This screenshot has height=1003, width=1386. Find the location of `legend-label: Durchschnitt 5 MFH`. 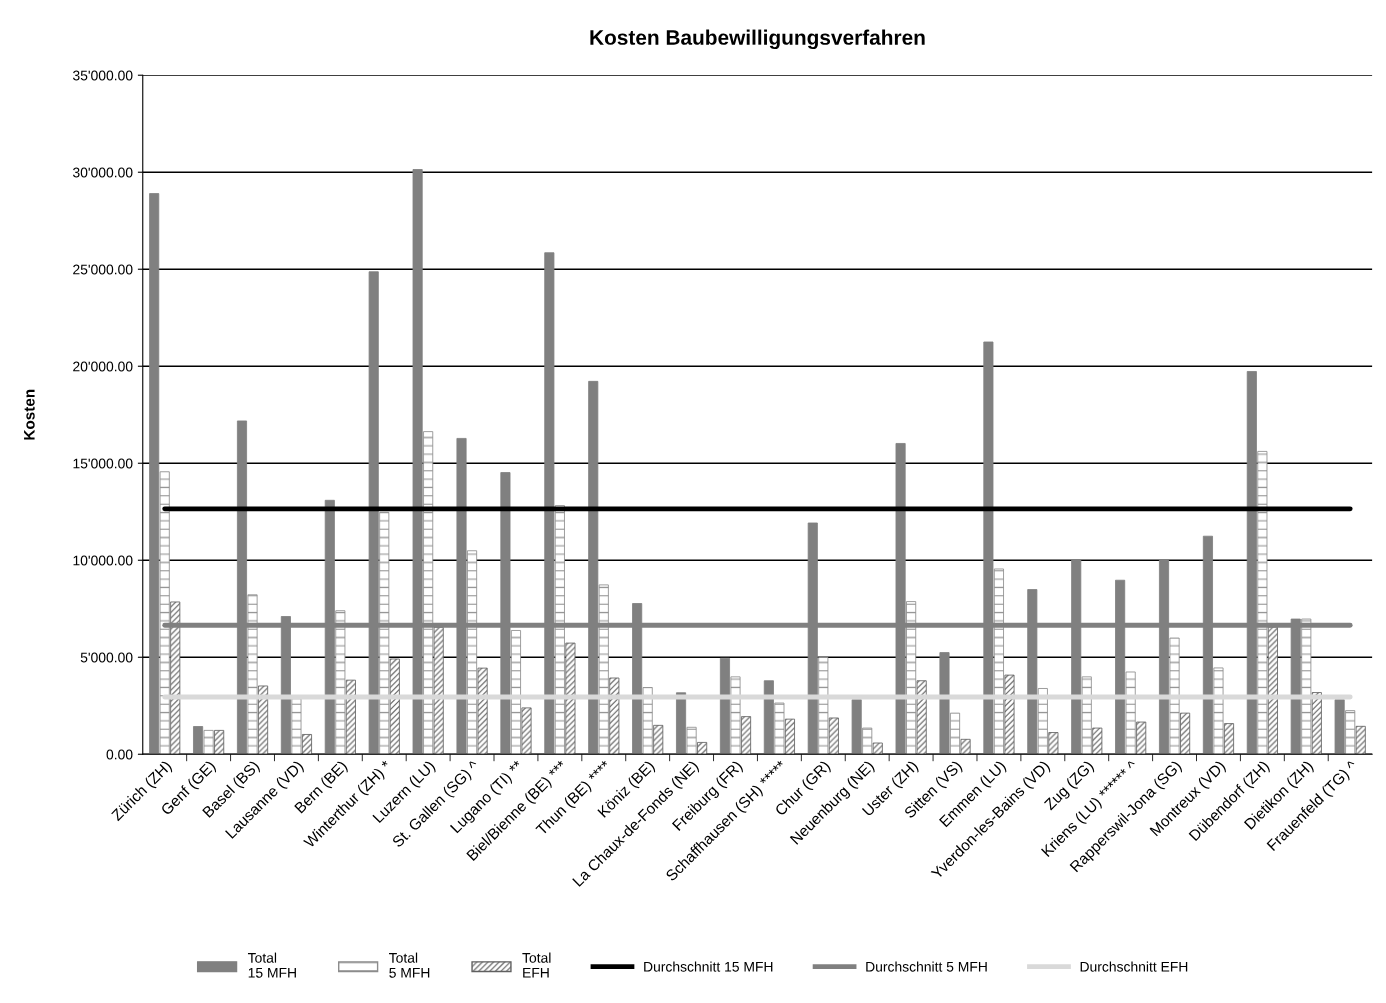

legend-label: Durchschnitt 5 MFH is located at coordinates (926, 966).